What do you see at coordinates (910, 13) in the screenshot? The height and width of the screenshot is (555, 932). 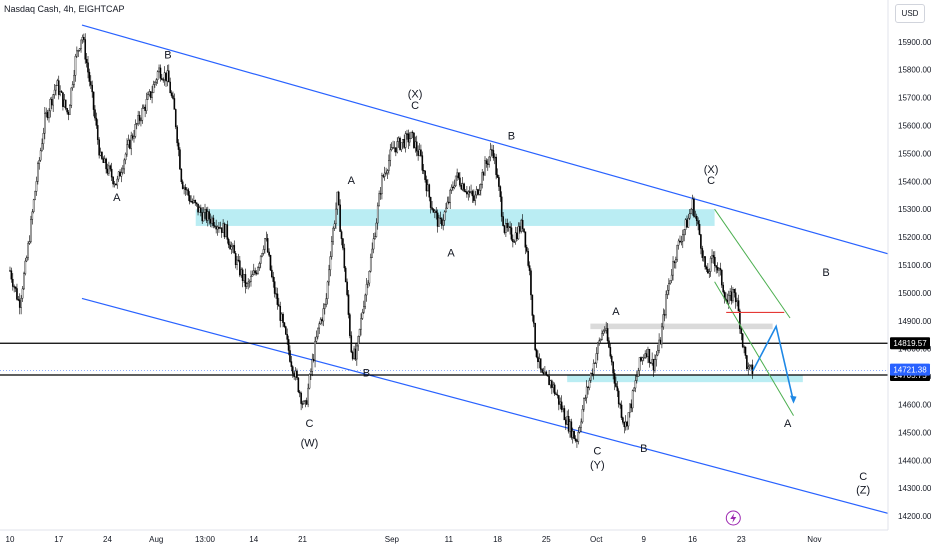 I see `currency-button: USD` at bounding box center [910, 13].